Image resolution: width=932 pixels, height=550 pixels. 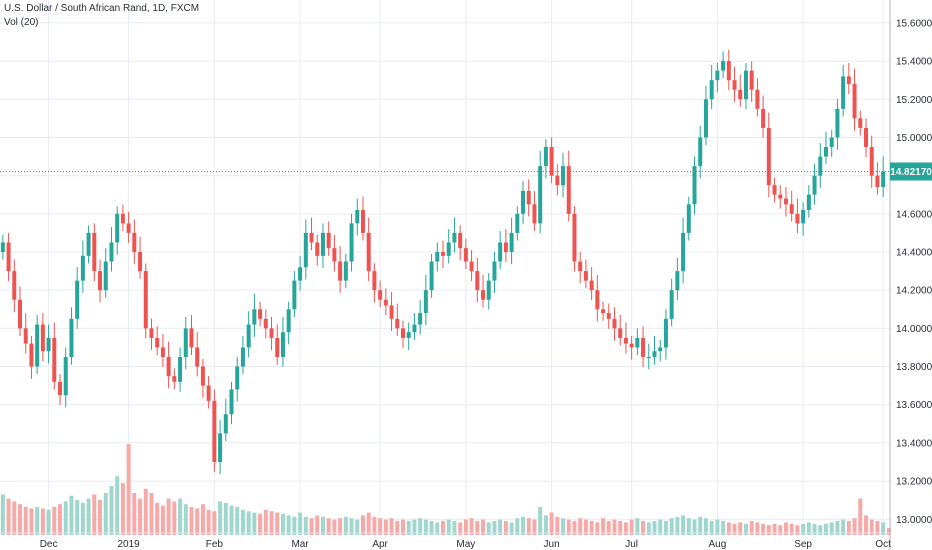 What do you see at coordinates (914, 138) in the screenshot?
I see `y-tick-label: 15.00000` at bounding box center [914, 138].